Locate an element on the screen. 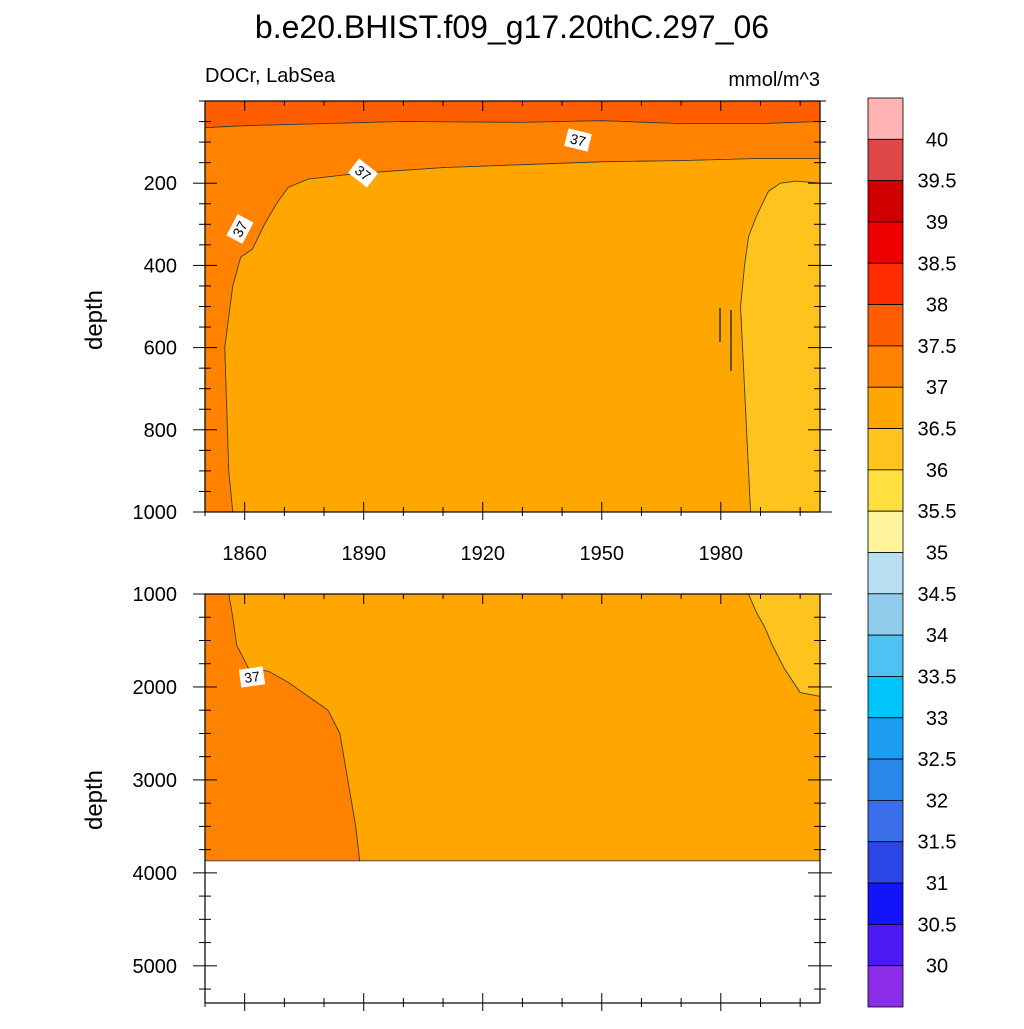 Image resolution: width=1024 pixels, height=1029 pixels. colorbar-label: 31.5 is located at coordinates (937, 843).